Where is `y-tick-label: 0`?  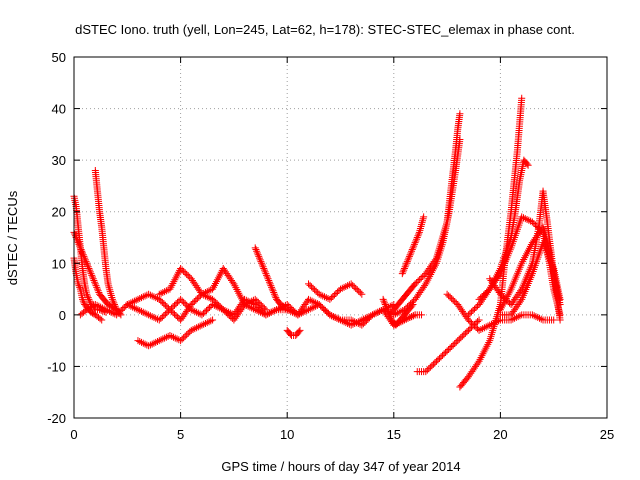
y-tick-label: 0 is located at coordinates (62, 315).